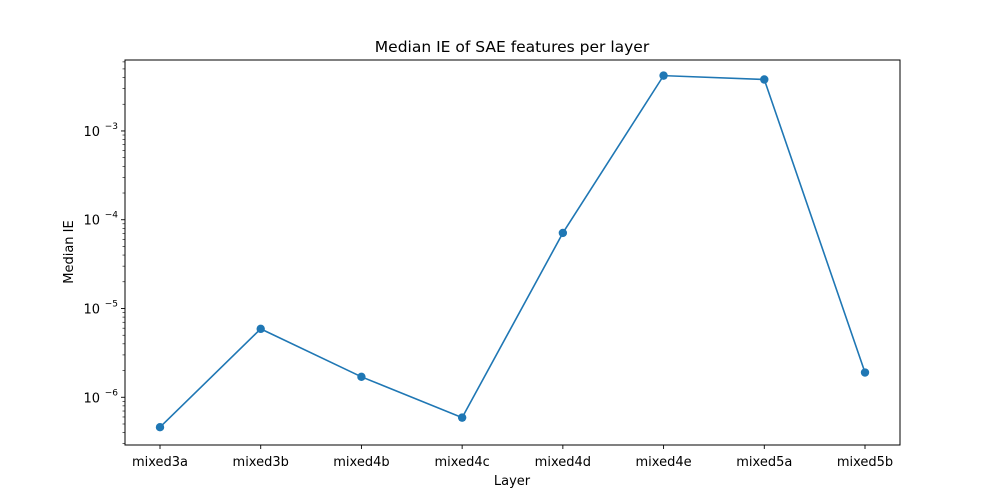  What do you see at coordinates (261, 462) in the screenshot?
I see `x-tick-label: mixed3b` at bounding box center [261, 462].